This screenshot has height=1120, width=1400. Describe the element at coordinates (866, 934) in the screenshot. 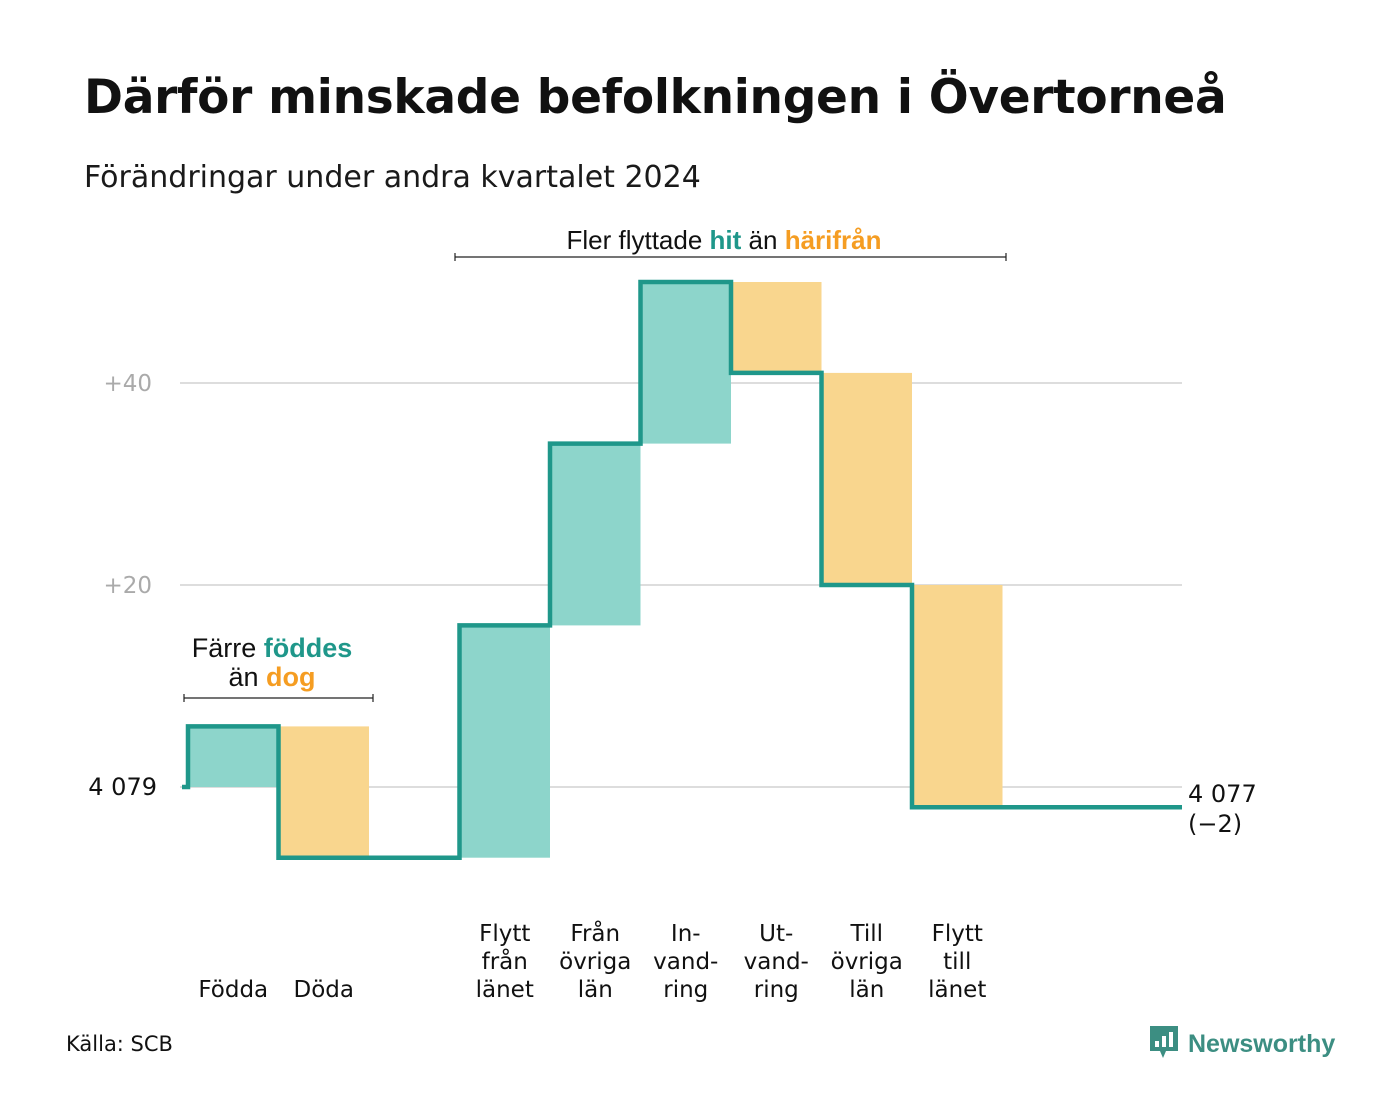

I see `category-label: Till` at that location.